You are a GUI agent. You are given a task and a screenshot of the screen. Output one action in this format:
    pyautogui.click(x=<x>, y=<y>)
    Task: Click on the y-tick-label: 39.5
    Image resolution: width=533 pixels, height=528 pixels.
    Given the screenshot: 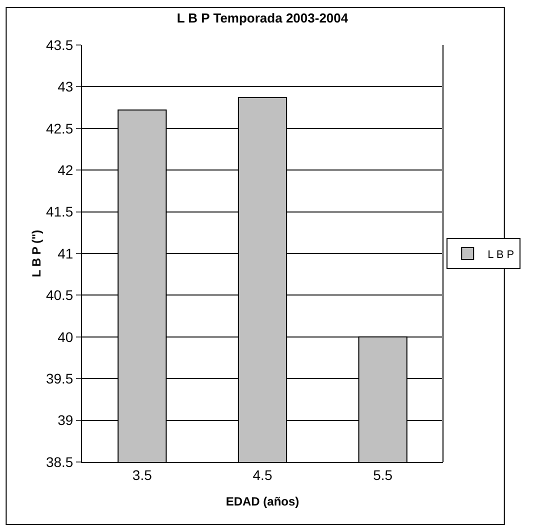 What is the action you would take?
    pyautogui.click(x=60, y=378)
    